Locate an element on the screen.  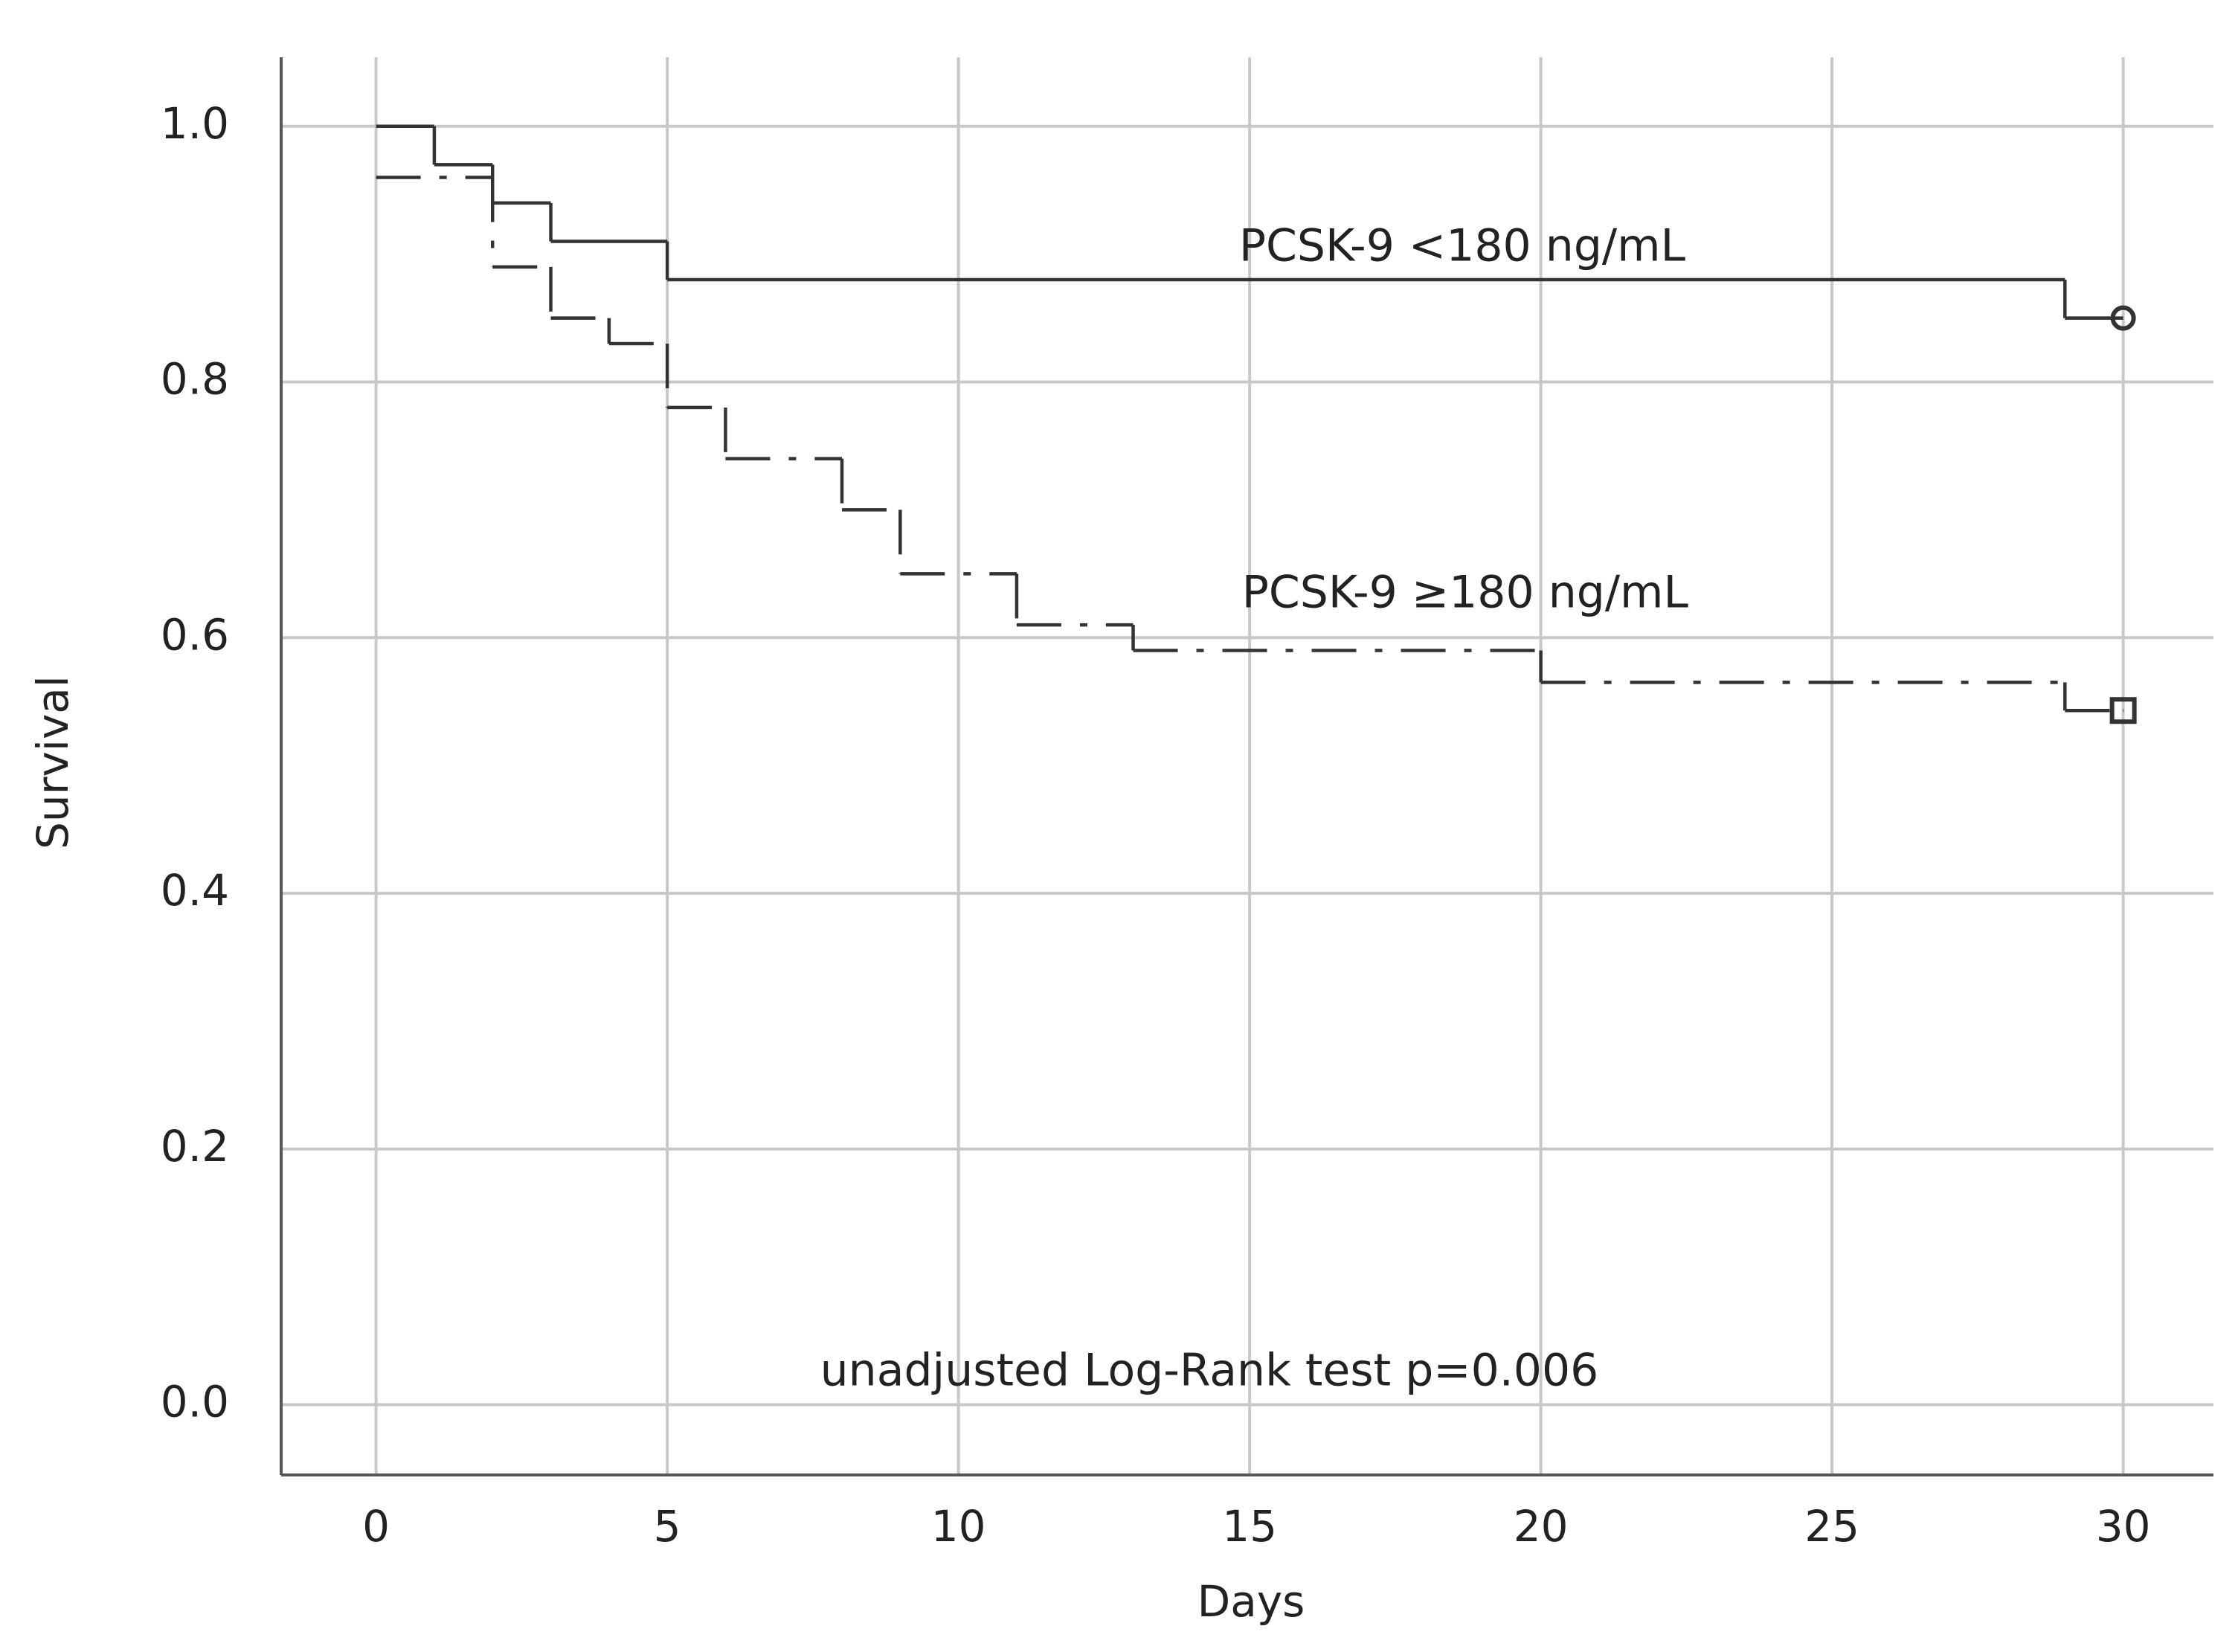
y-tick-label: 0.0 is located at coordinates (195, 1402).